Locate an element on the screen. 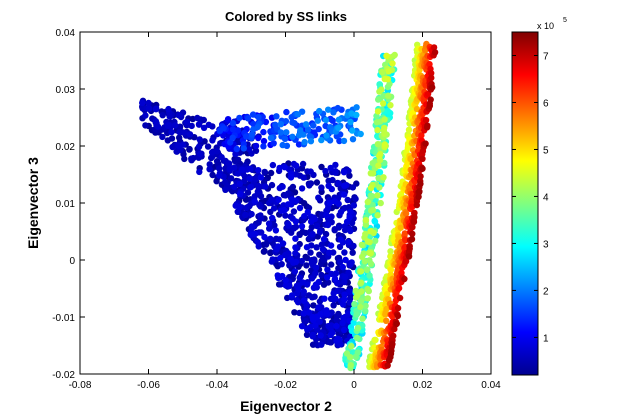 The width and height of the screenshot is (617, 420). y-axis-title: Eigenvector 3 is located at coordinates (33, 203).